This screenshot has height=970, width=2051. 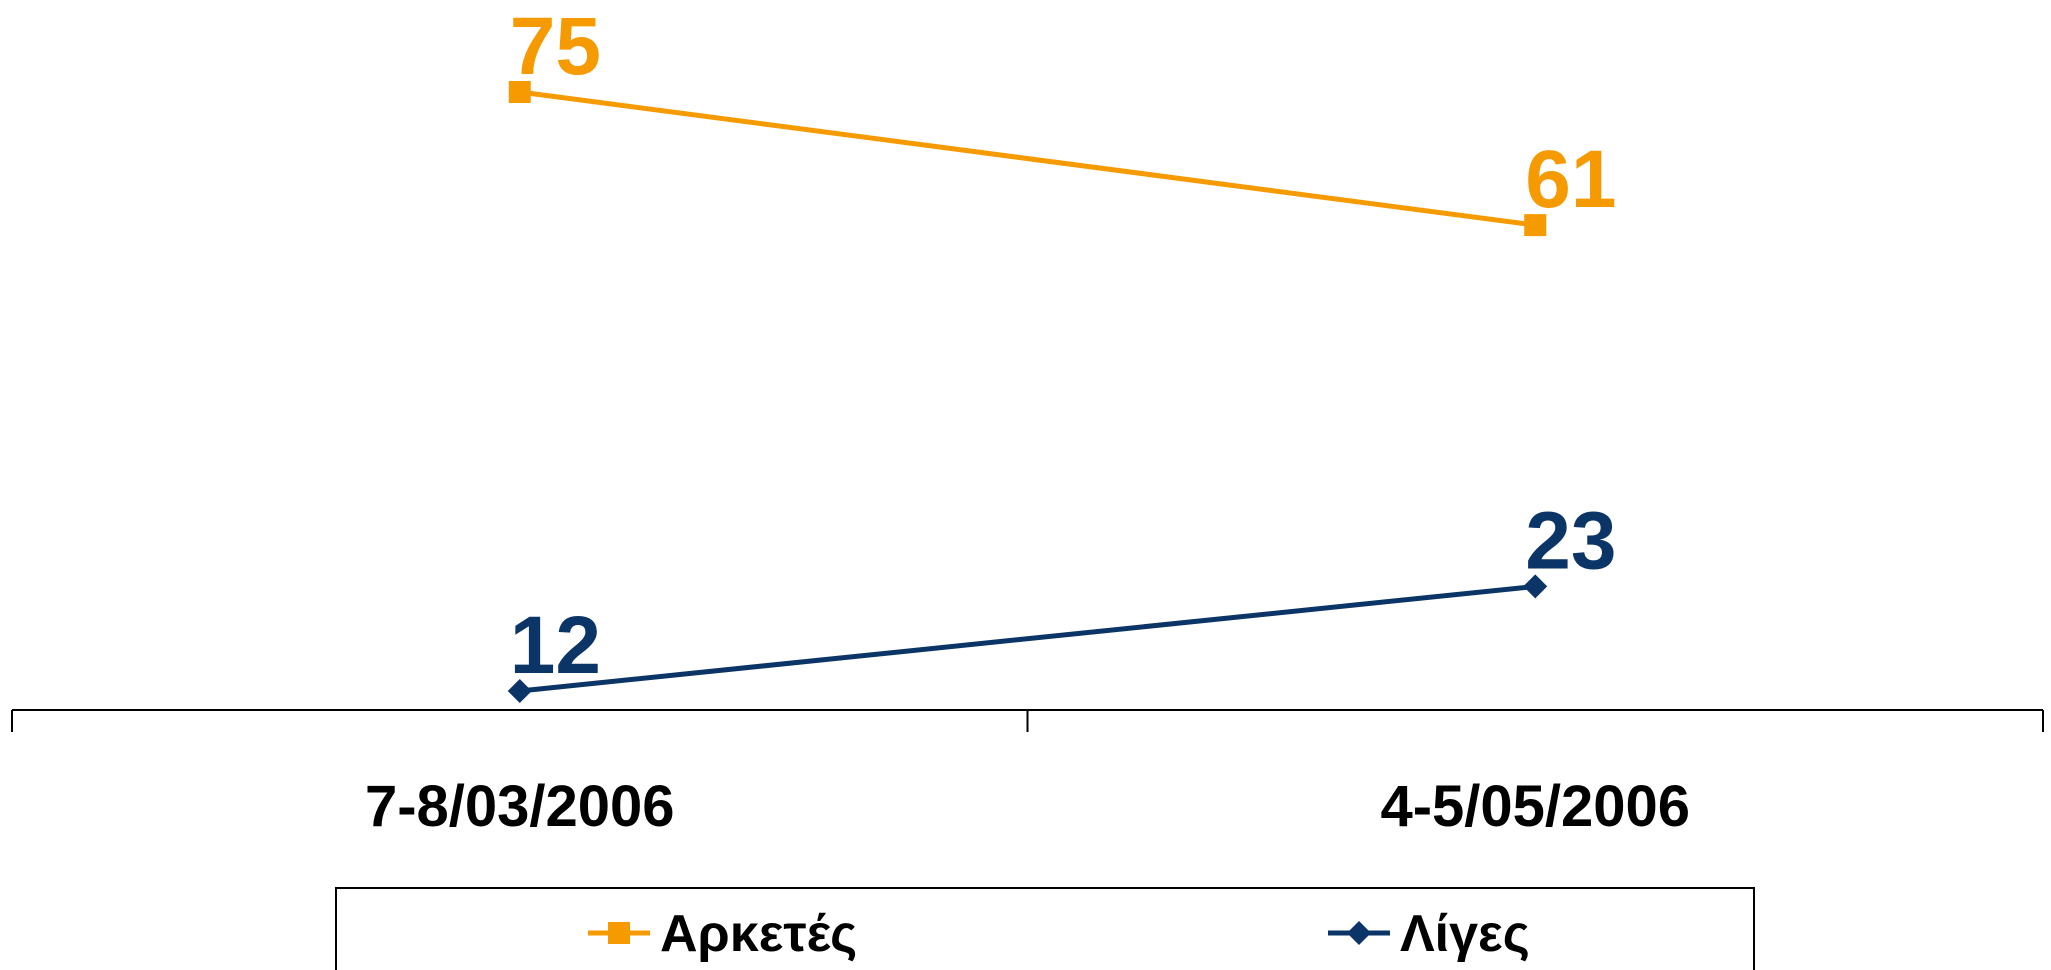 I want to click on data-label: 61, so click(x=1570, y=179).